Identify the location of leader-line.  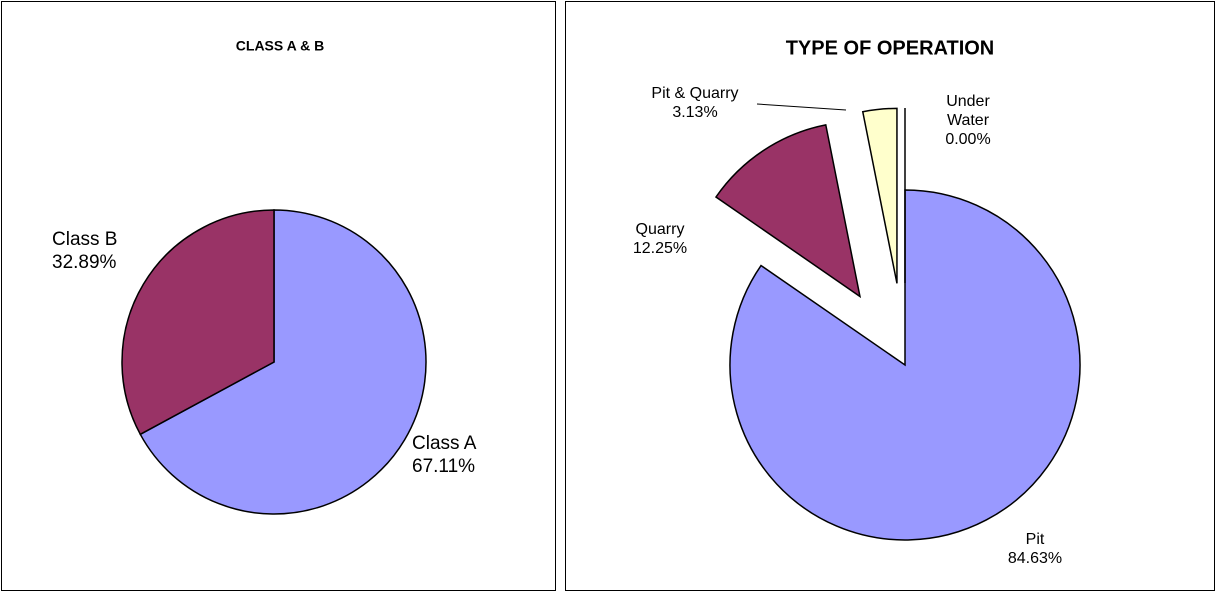
(801, 107).